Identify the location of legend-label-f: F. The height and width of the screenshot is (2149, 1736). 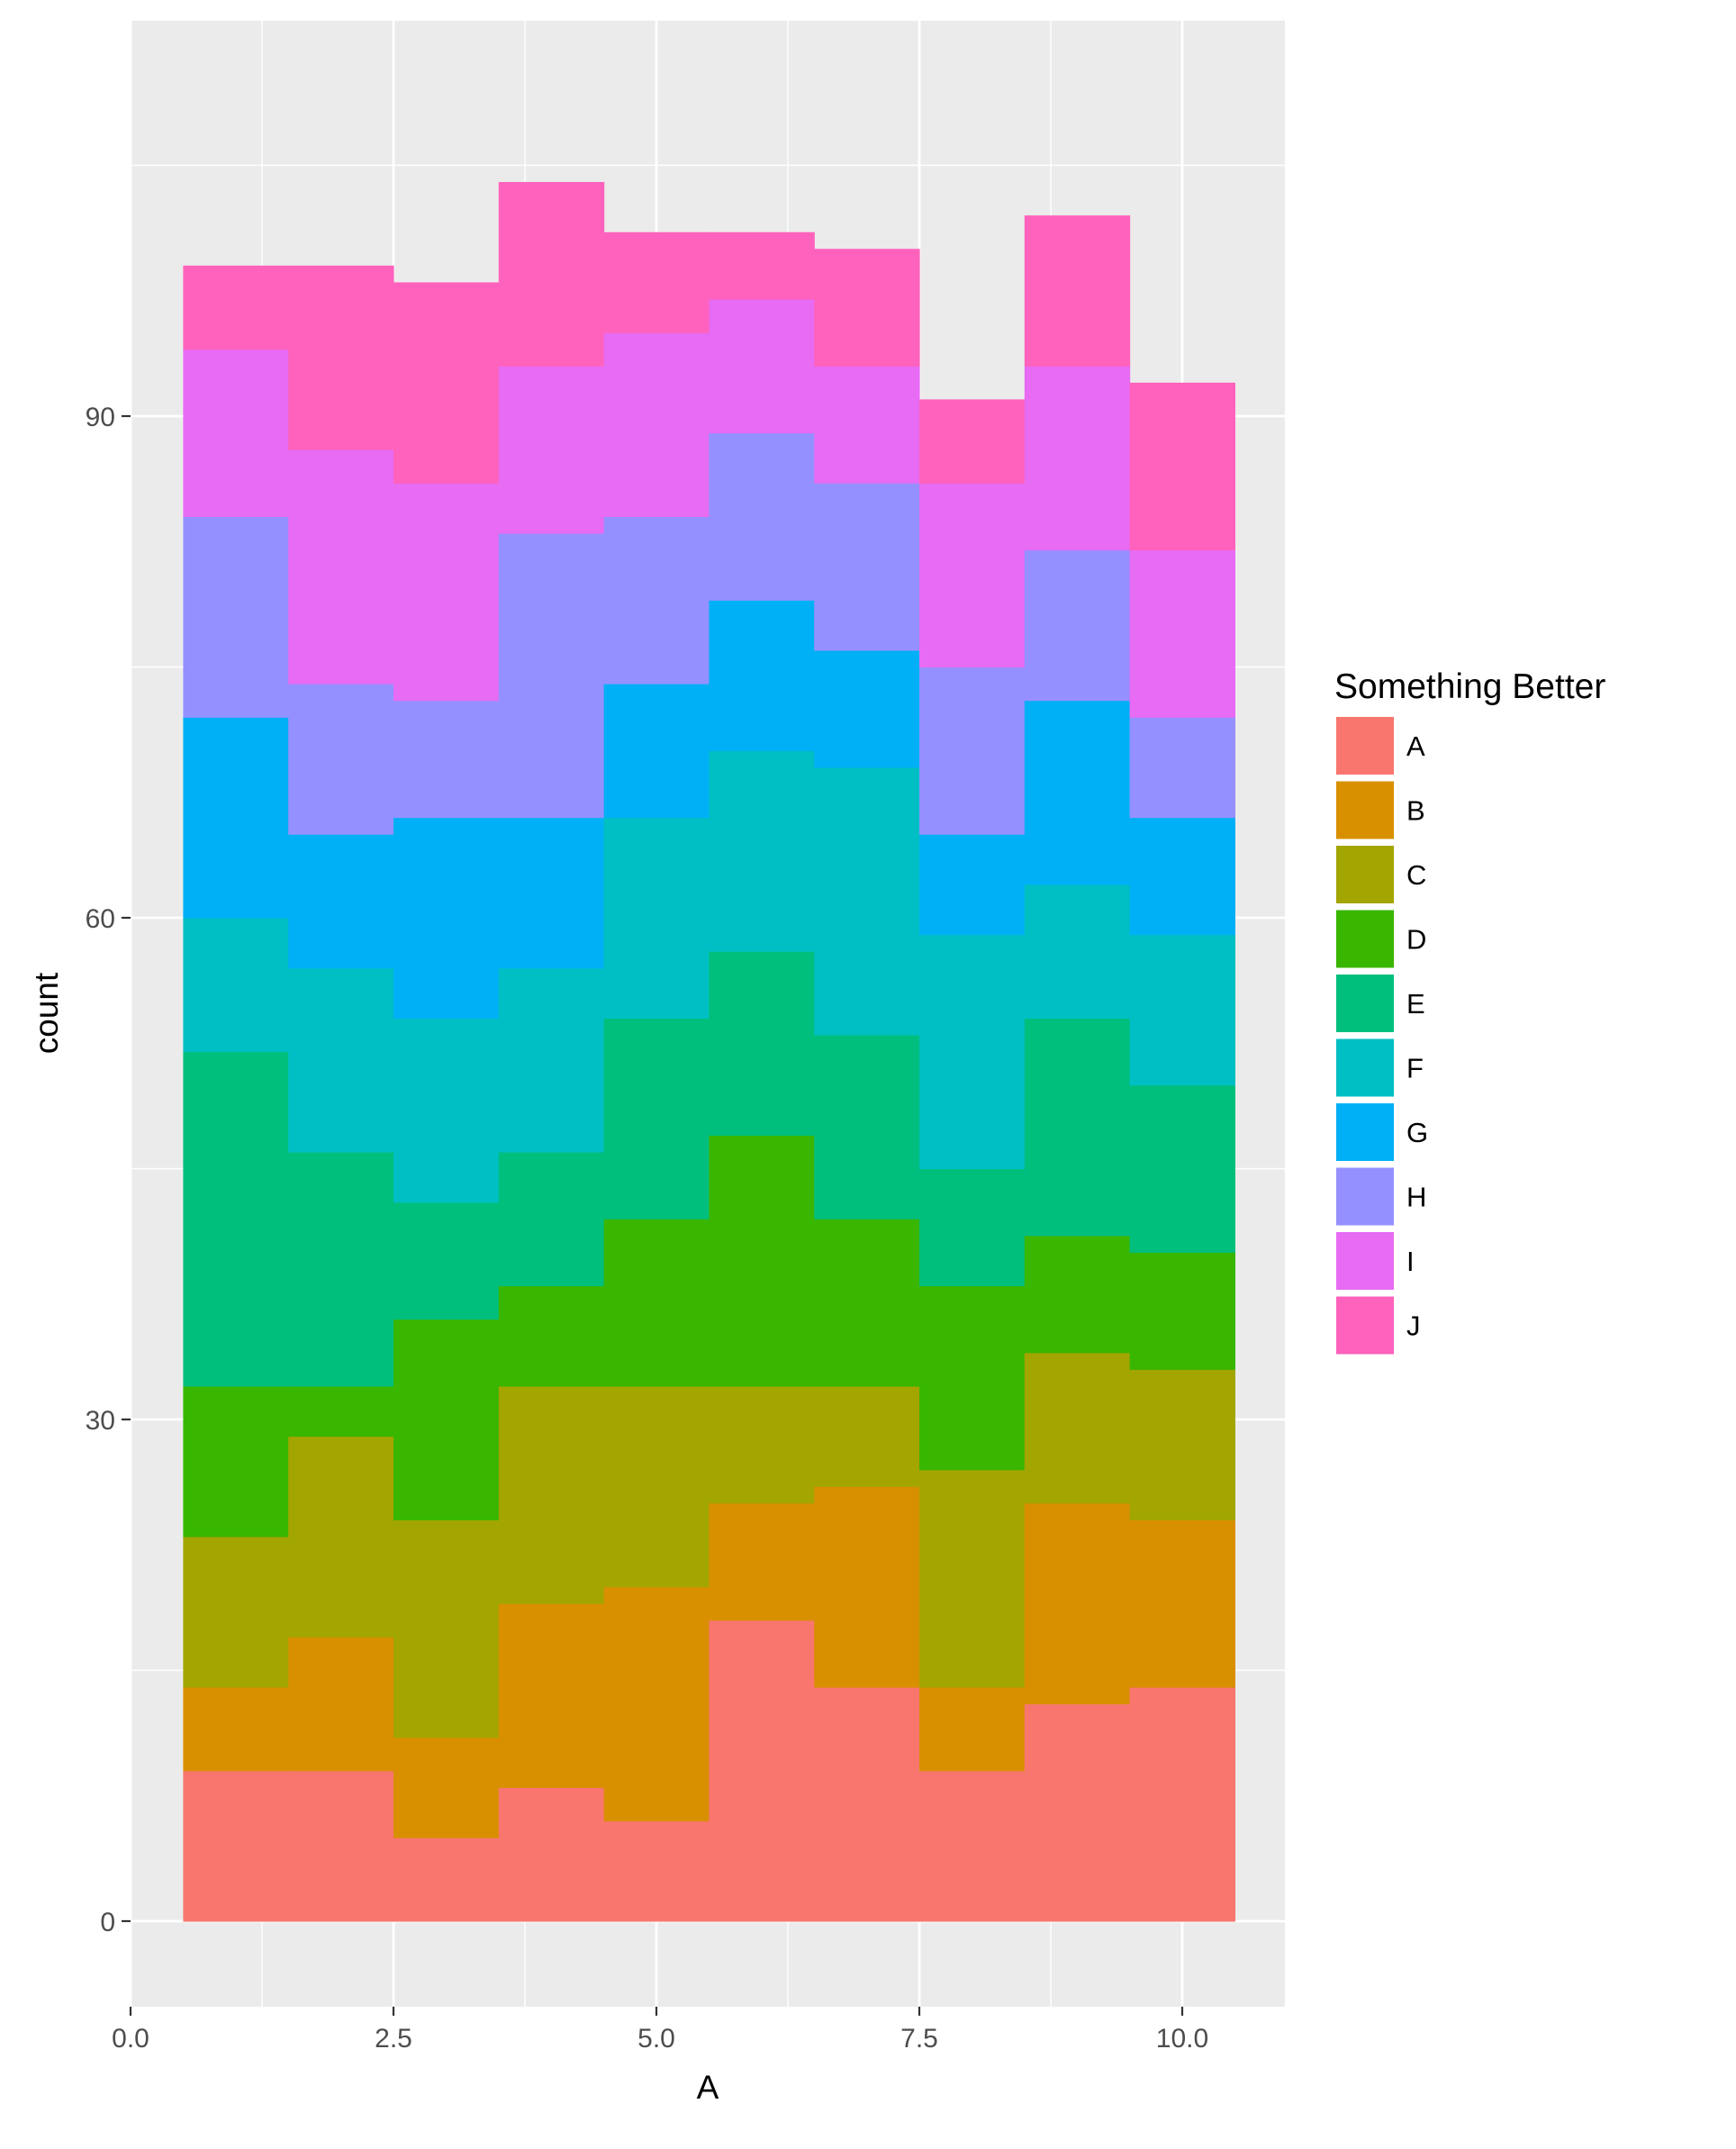
(1415, 1068).